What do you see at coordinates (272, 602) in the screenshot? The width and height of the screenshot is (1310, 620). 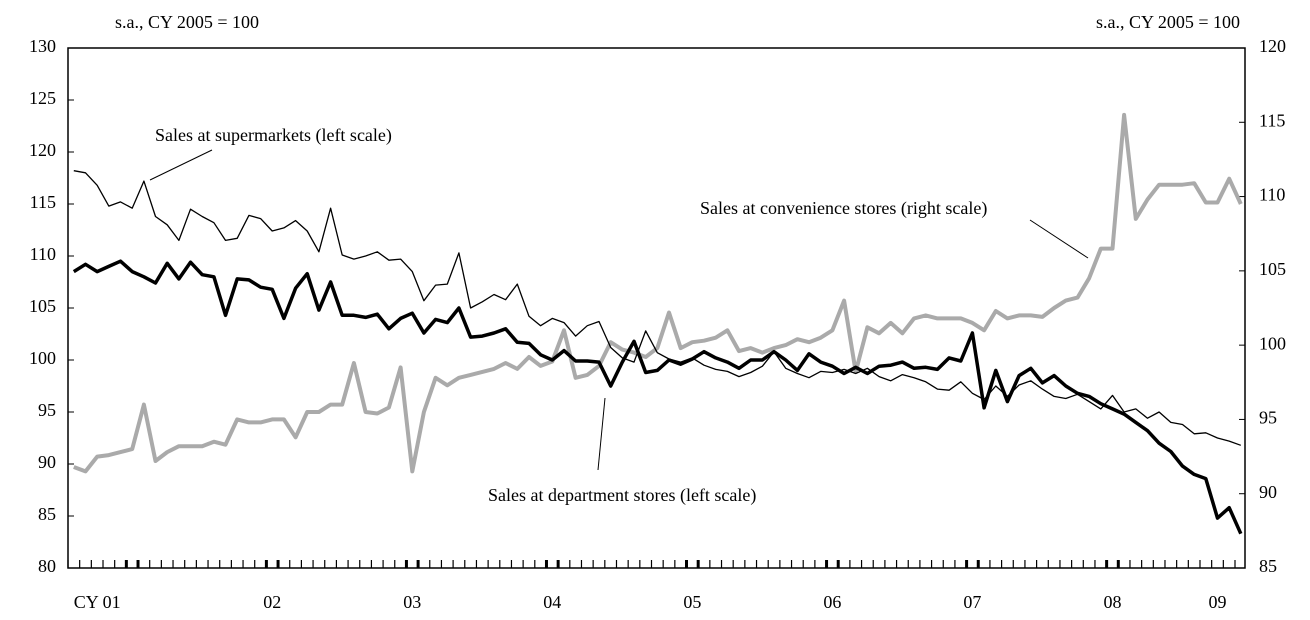 I see `x-tick-label: 02` at bounding box center [272, 602].